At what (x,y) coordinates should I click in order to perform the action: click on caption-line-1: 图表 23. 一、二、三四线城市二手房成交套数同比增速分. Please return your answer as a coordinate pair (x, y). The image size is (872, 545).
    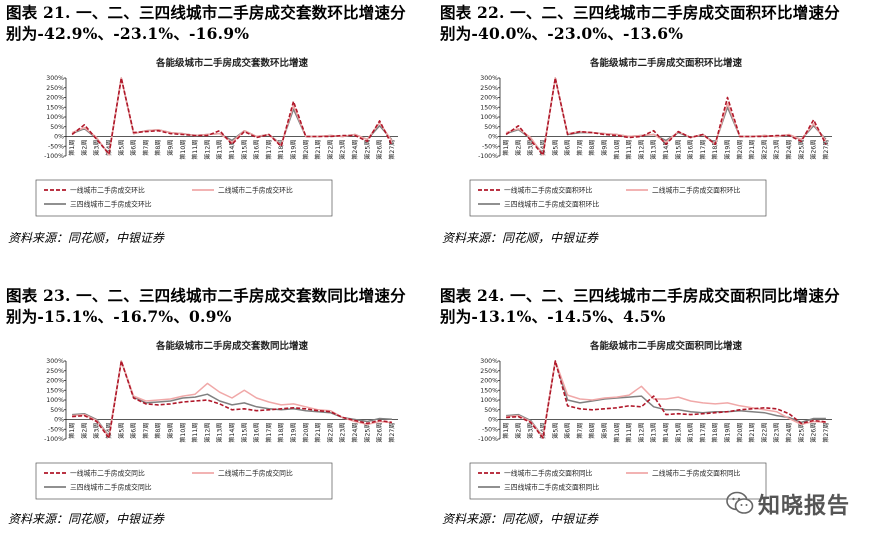
    Looking at the image, I should click on (206, 295).